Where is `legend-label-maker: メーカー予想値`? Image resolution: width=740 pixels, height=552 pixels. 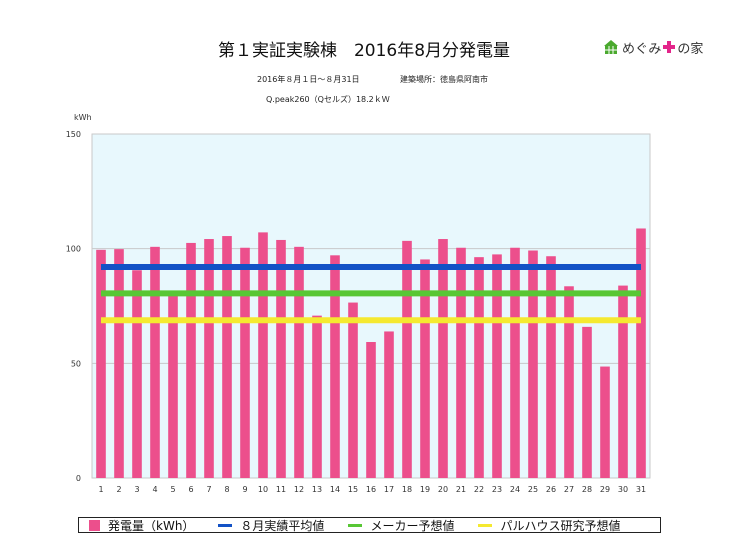
legend-label-maker: メーカー予想値 is located at coordinates (412, 525).